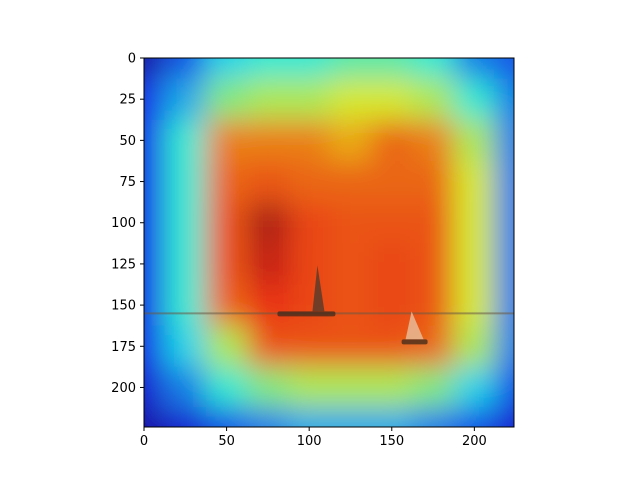  What do you see at coordinates (127, 100) in the screenshot?
I see `y-tick-label: 25` at bounding box center [127, 100].